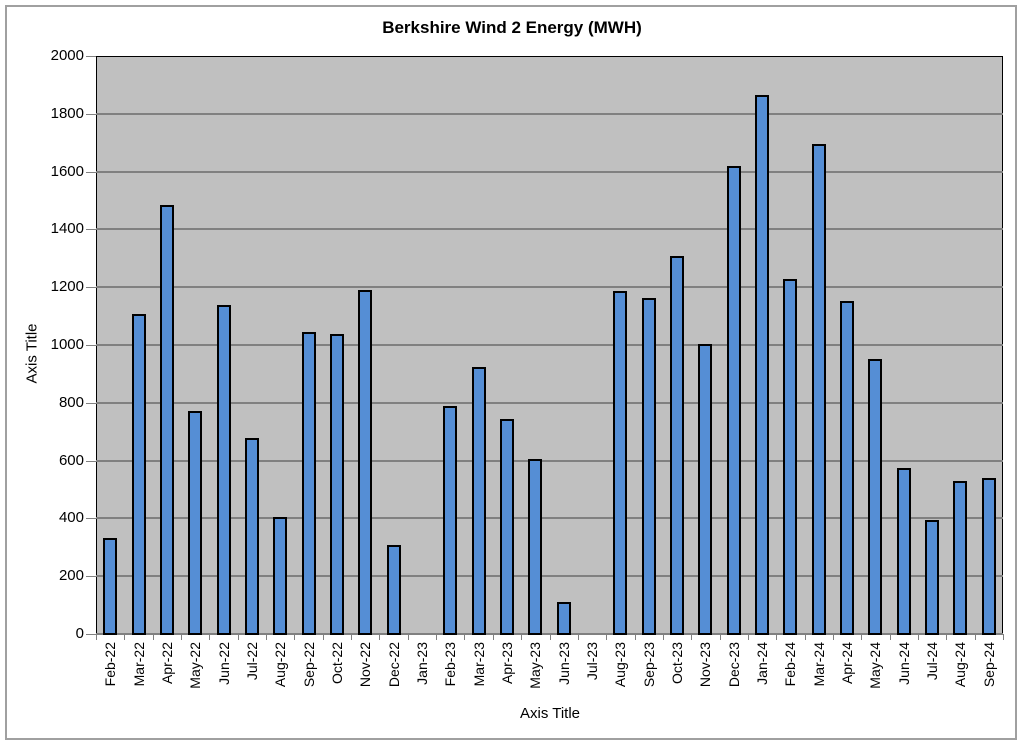  What do you see at coordinates (932, 661) in the screenshot?
I see `x-tick-label-text: Jul-24` at bounding box center [932, 661].